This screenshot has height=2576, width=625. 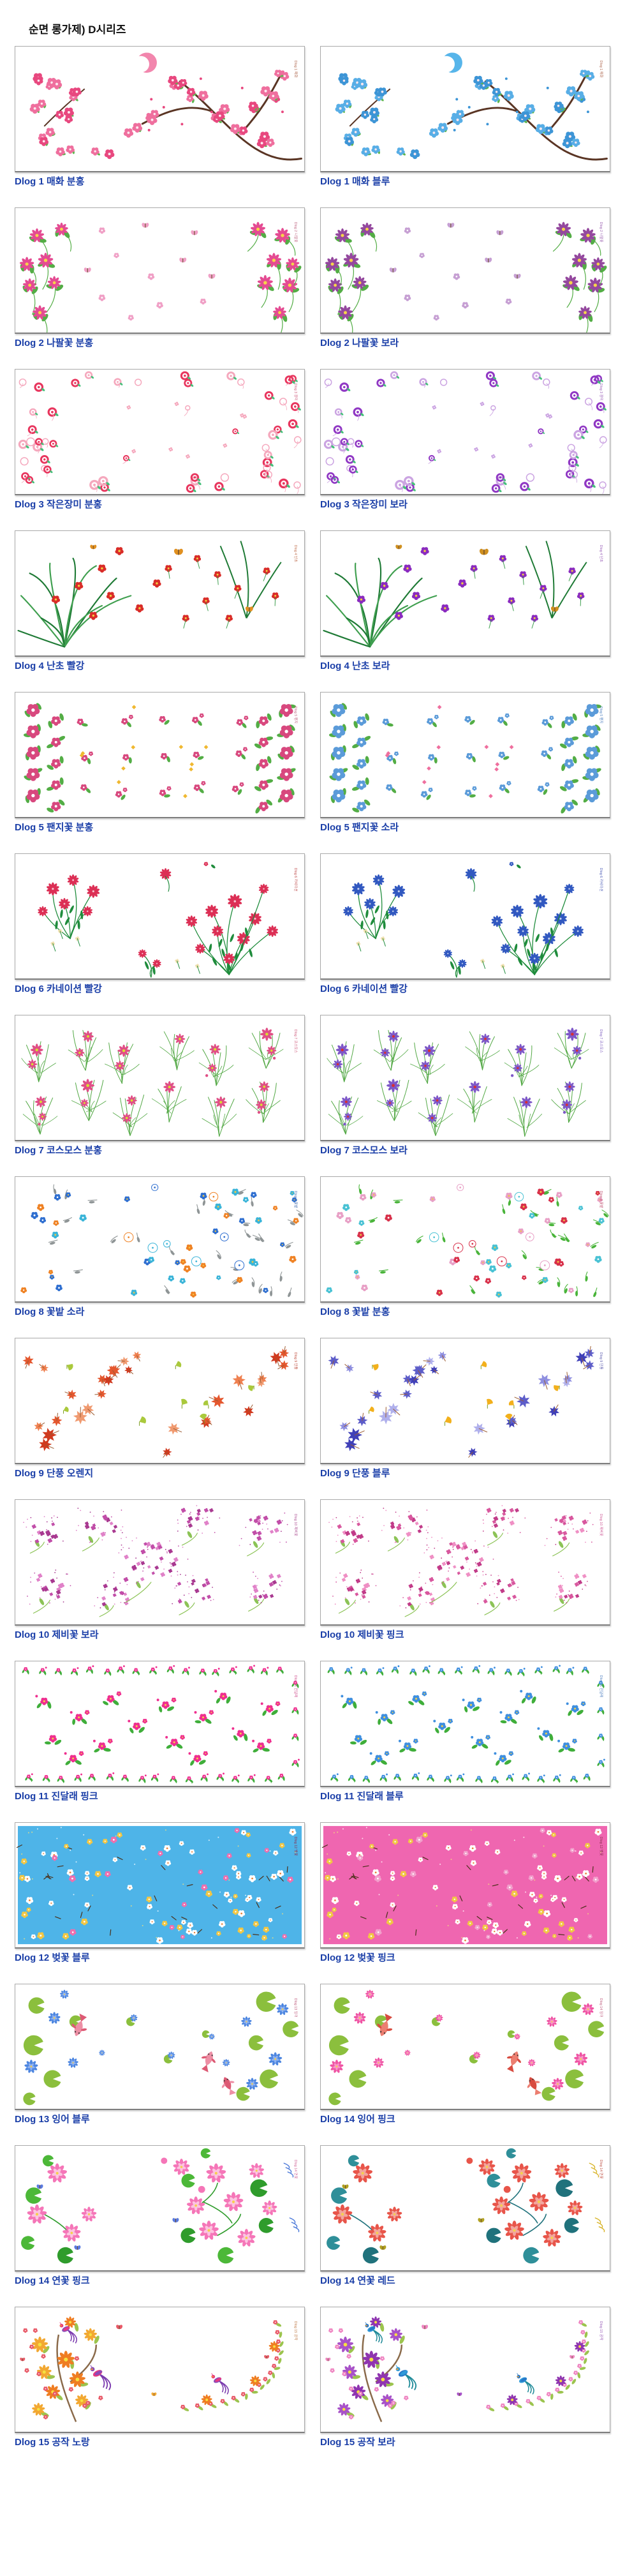 I want to click on design-code-label: Dlog 9 단풍, so click(x=295, y=1361).